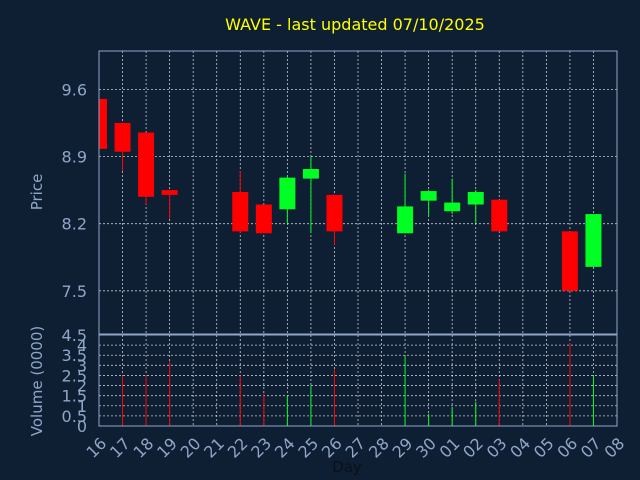 This screenshot has width=640, height=480. I want to click on price-tick-label: 8.2, so click(74, 224).